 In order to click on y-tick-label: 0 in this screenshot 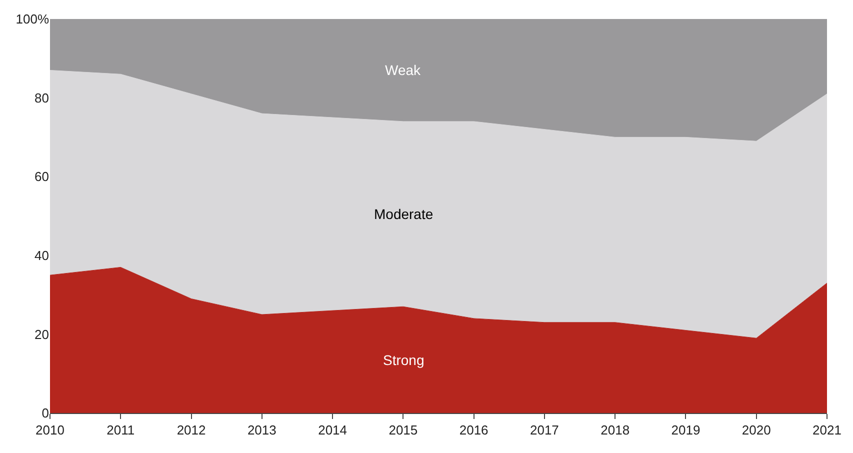, I will do `click(45, 413)`.